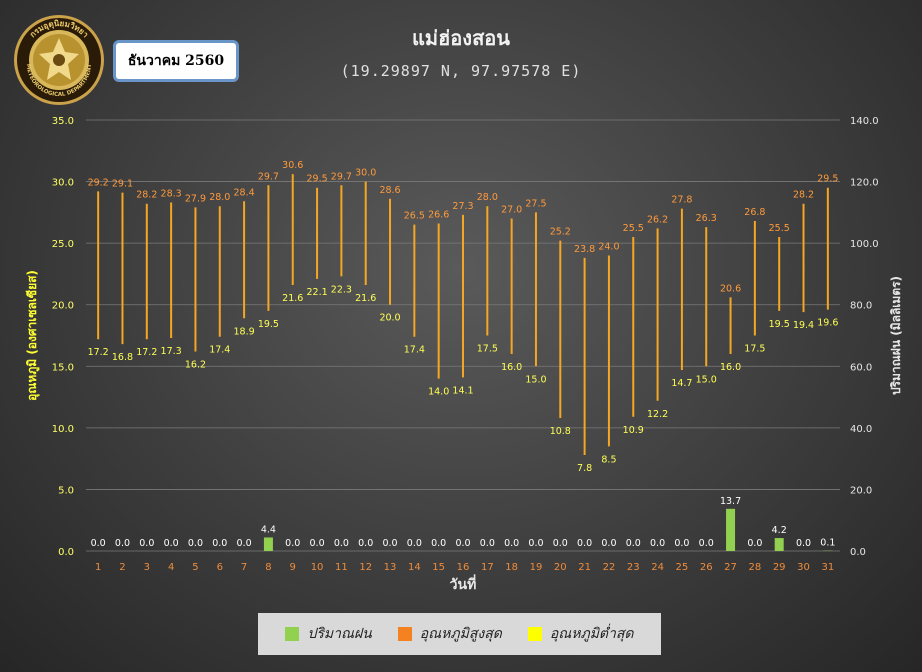 The height and width of the screenshot is (672, 922). I want to click on min-temp-label: 17.3, so click(171, 351).